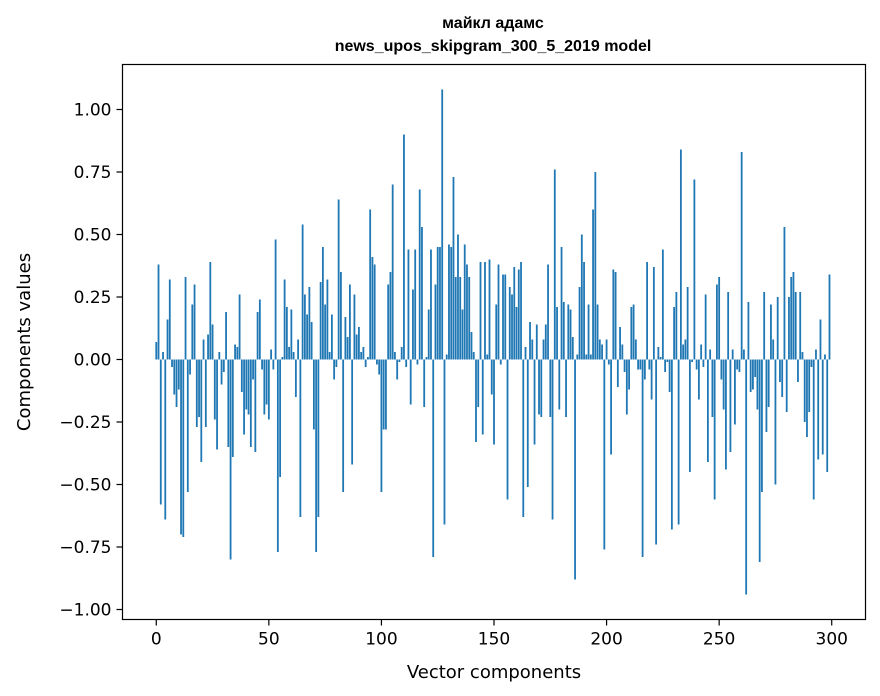 Image resolution: width=880 pixels, height=696 pixels. What do you see at coordinates (93, 298) in the screenshot?
I see `y-tick-label-5: 0.25` at bounding box center [93, 298].